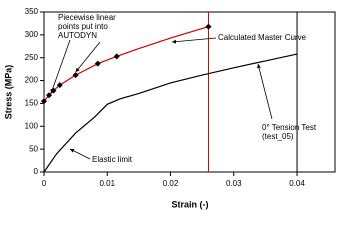 The image size is (350, 240). Describe the element at coordinates (44, 183) in the screenshot. I see `x-tick-label: 0` at that location.